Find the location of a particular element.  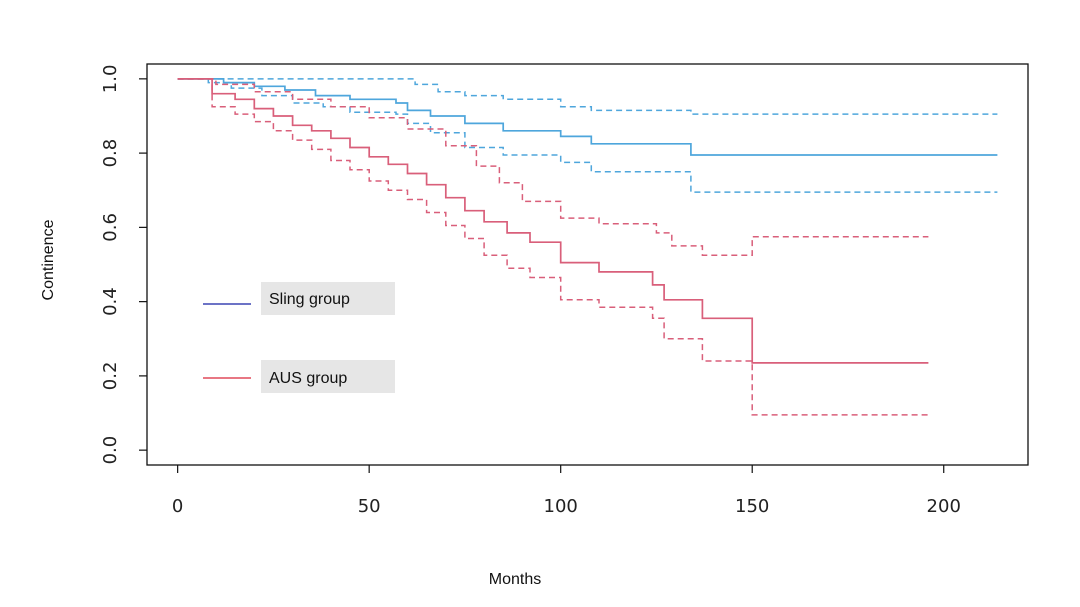

legend-label-aus: AUS group is located at coordinates (308, 378).